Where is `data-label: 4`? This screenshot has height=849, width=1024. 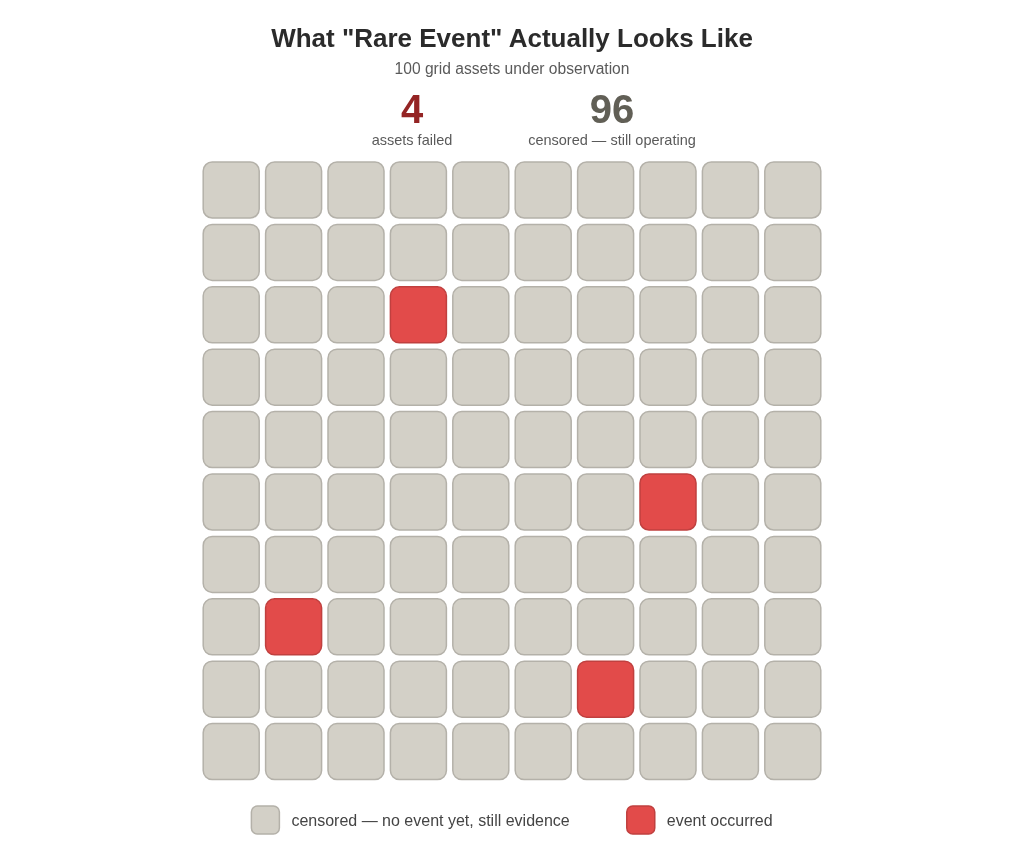
data-label: 4 is located at coordinates (412, 109).